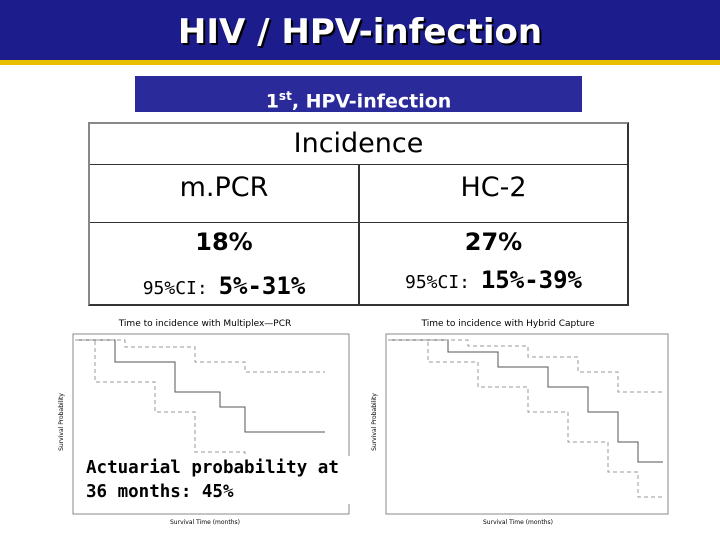 Image resolution: width=720 pixels, height=540 pixels. I want to click on subtitle: 1st, HPV-infection, so click(358, 94).